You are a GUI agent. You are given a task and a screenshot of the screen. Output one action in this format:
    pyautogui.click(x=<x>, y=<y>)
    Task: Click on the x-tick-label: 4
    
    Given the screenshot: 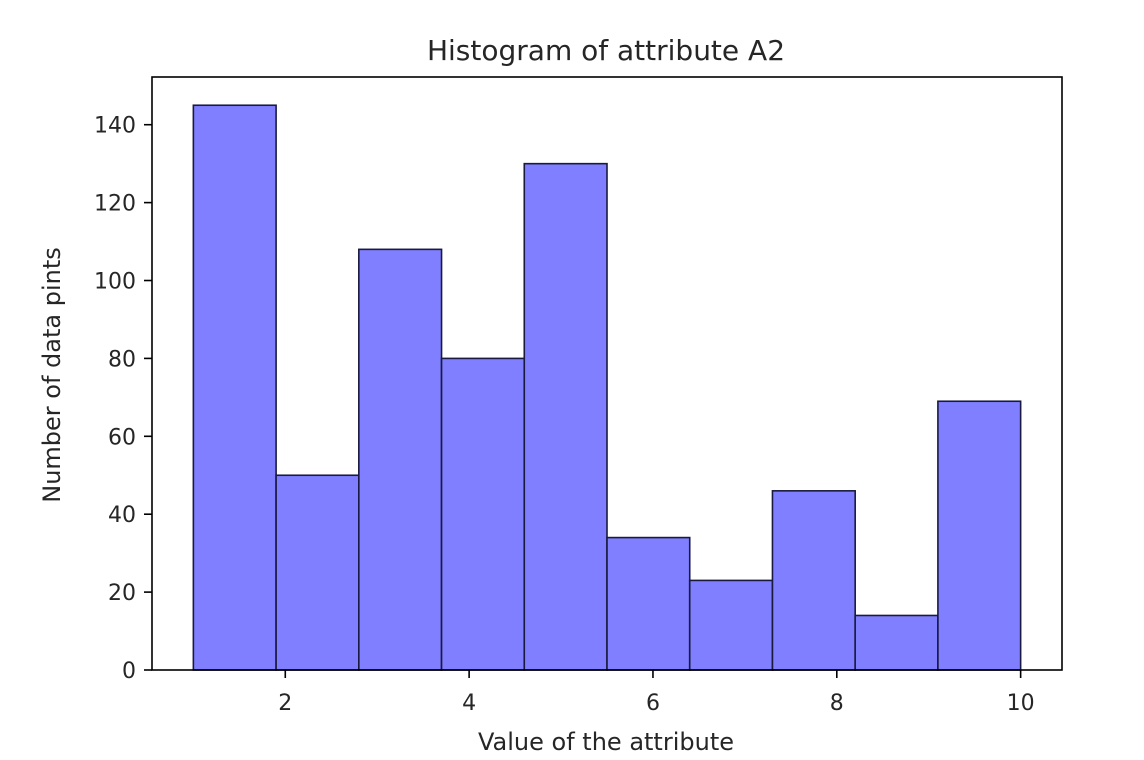 What is the action you would take?
    pyautogui.click(x=469, y=703)
    